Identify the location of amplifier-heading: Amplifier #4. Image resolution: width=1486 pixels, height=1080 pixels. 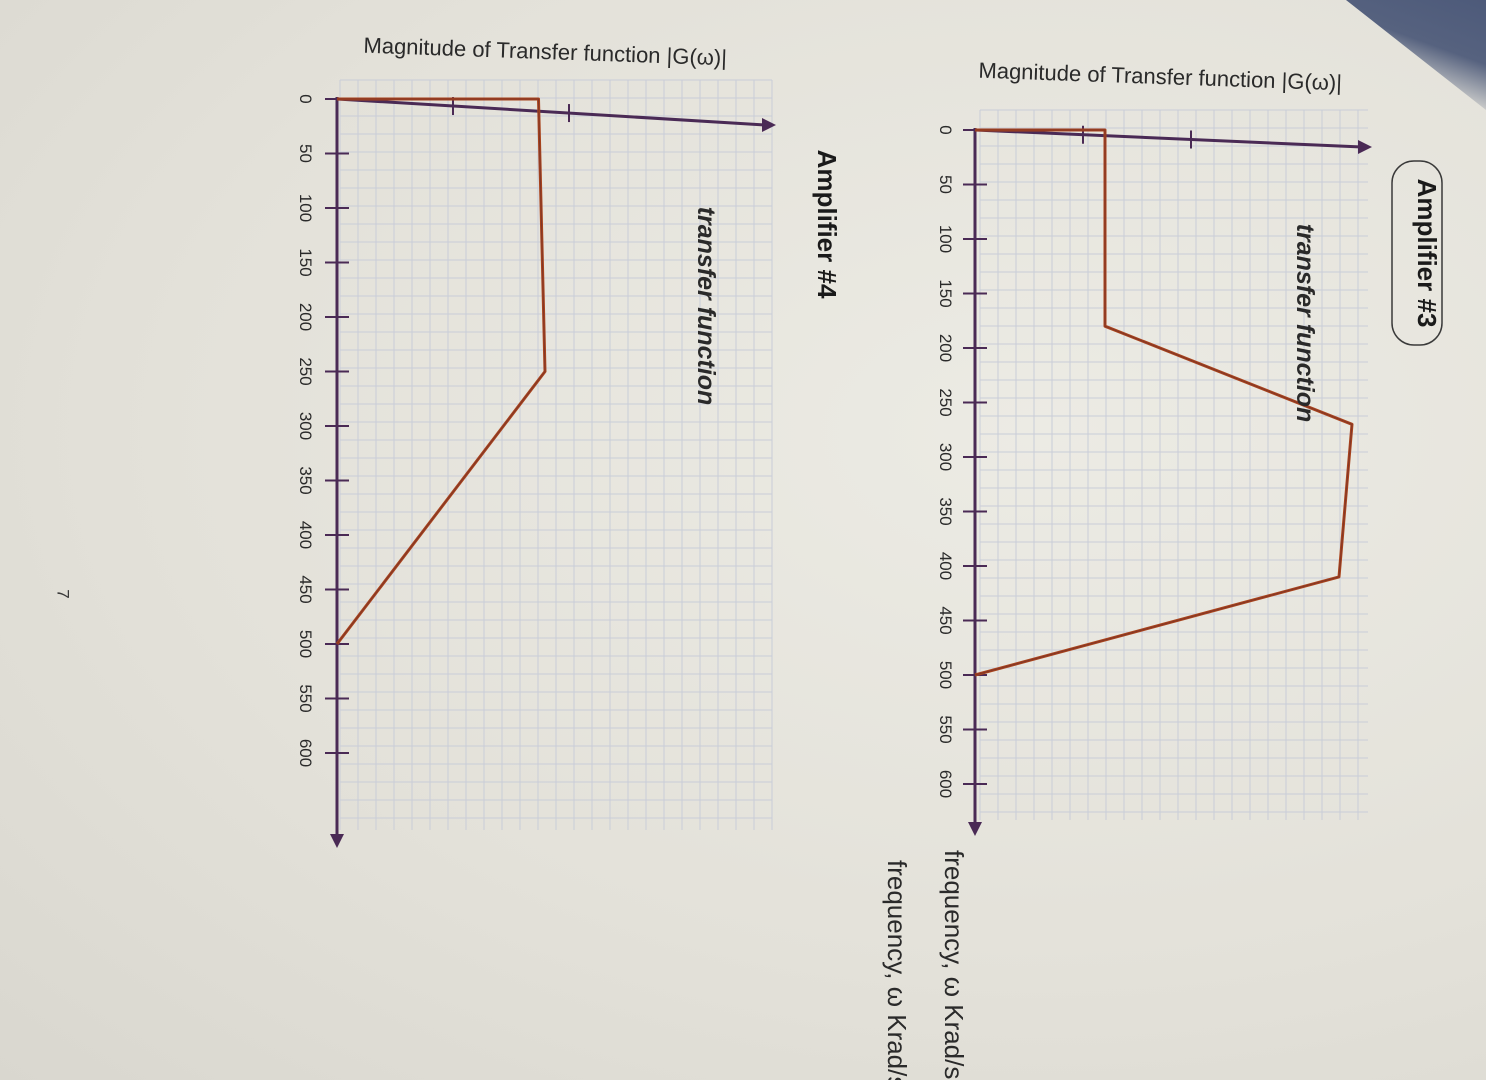
(827, 224).